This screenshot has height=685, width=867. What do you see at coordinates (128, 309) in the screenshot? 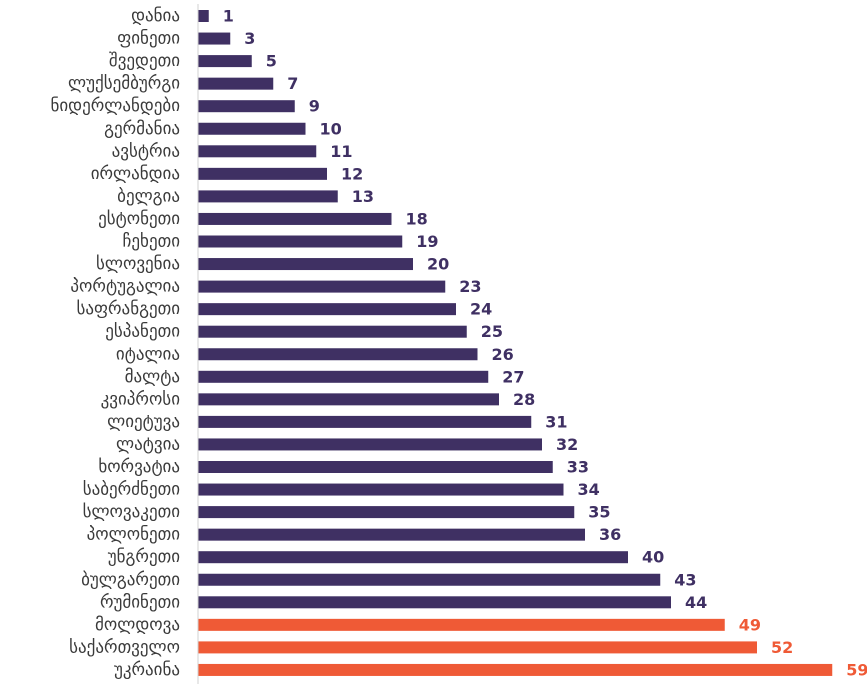
I see `category-label: საფრანგეთი` at bounding box center [128, 309].